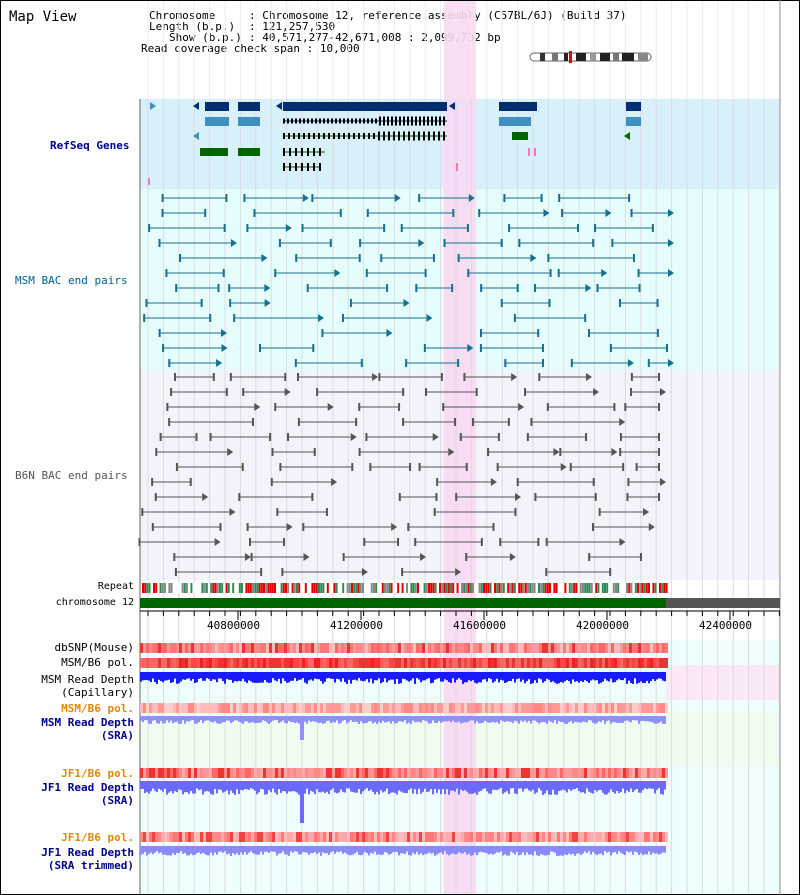 The width and height of the screenshot is (800, 895). What do you see at coordinates (115, 586) in the screenshot?
I see `track-label-repeat: Repeat` at bounding box center [115, 586].